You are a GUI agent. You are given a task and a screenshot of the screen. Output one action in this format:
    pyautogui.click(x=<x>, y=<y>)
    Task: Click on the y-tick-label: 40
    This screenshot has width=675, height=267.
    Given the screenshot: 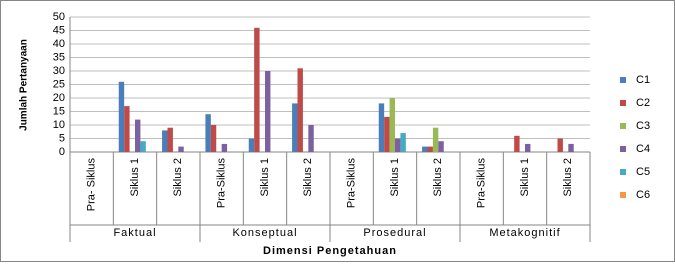 What is the action you would take?
    pyautogui.click(x=59, y=44)
    